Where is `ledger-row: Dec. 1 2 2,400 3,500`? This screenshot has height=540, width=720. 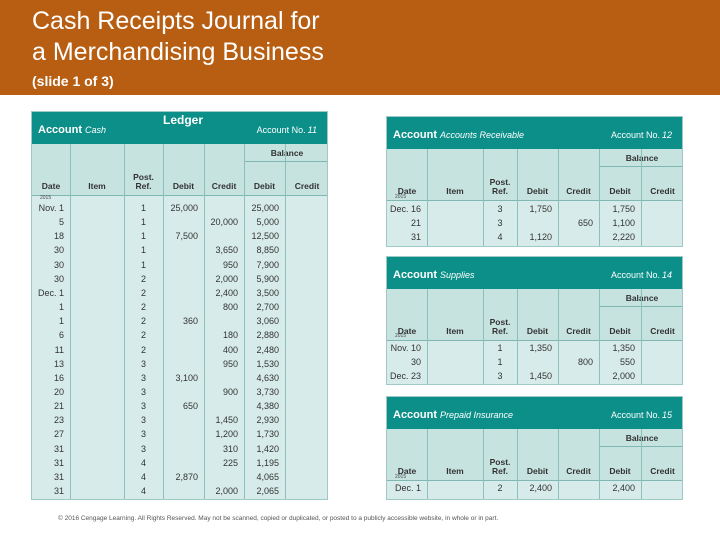
ledger-row: Dec. 1 2 2,400 3,500 is located at coordinates (179, 294).